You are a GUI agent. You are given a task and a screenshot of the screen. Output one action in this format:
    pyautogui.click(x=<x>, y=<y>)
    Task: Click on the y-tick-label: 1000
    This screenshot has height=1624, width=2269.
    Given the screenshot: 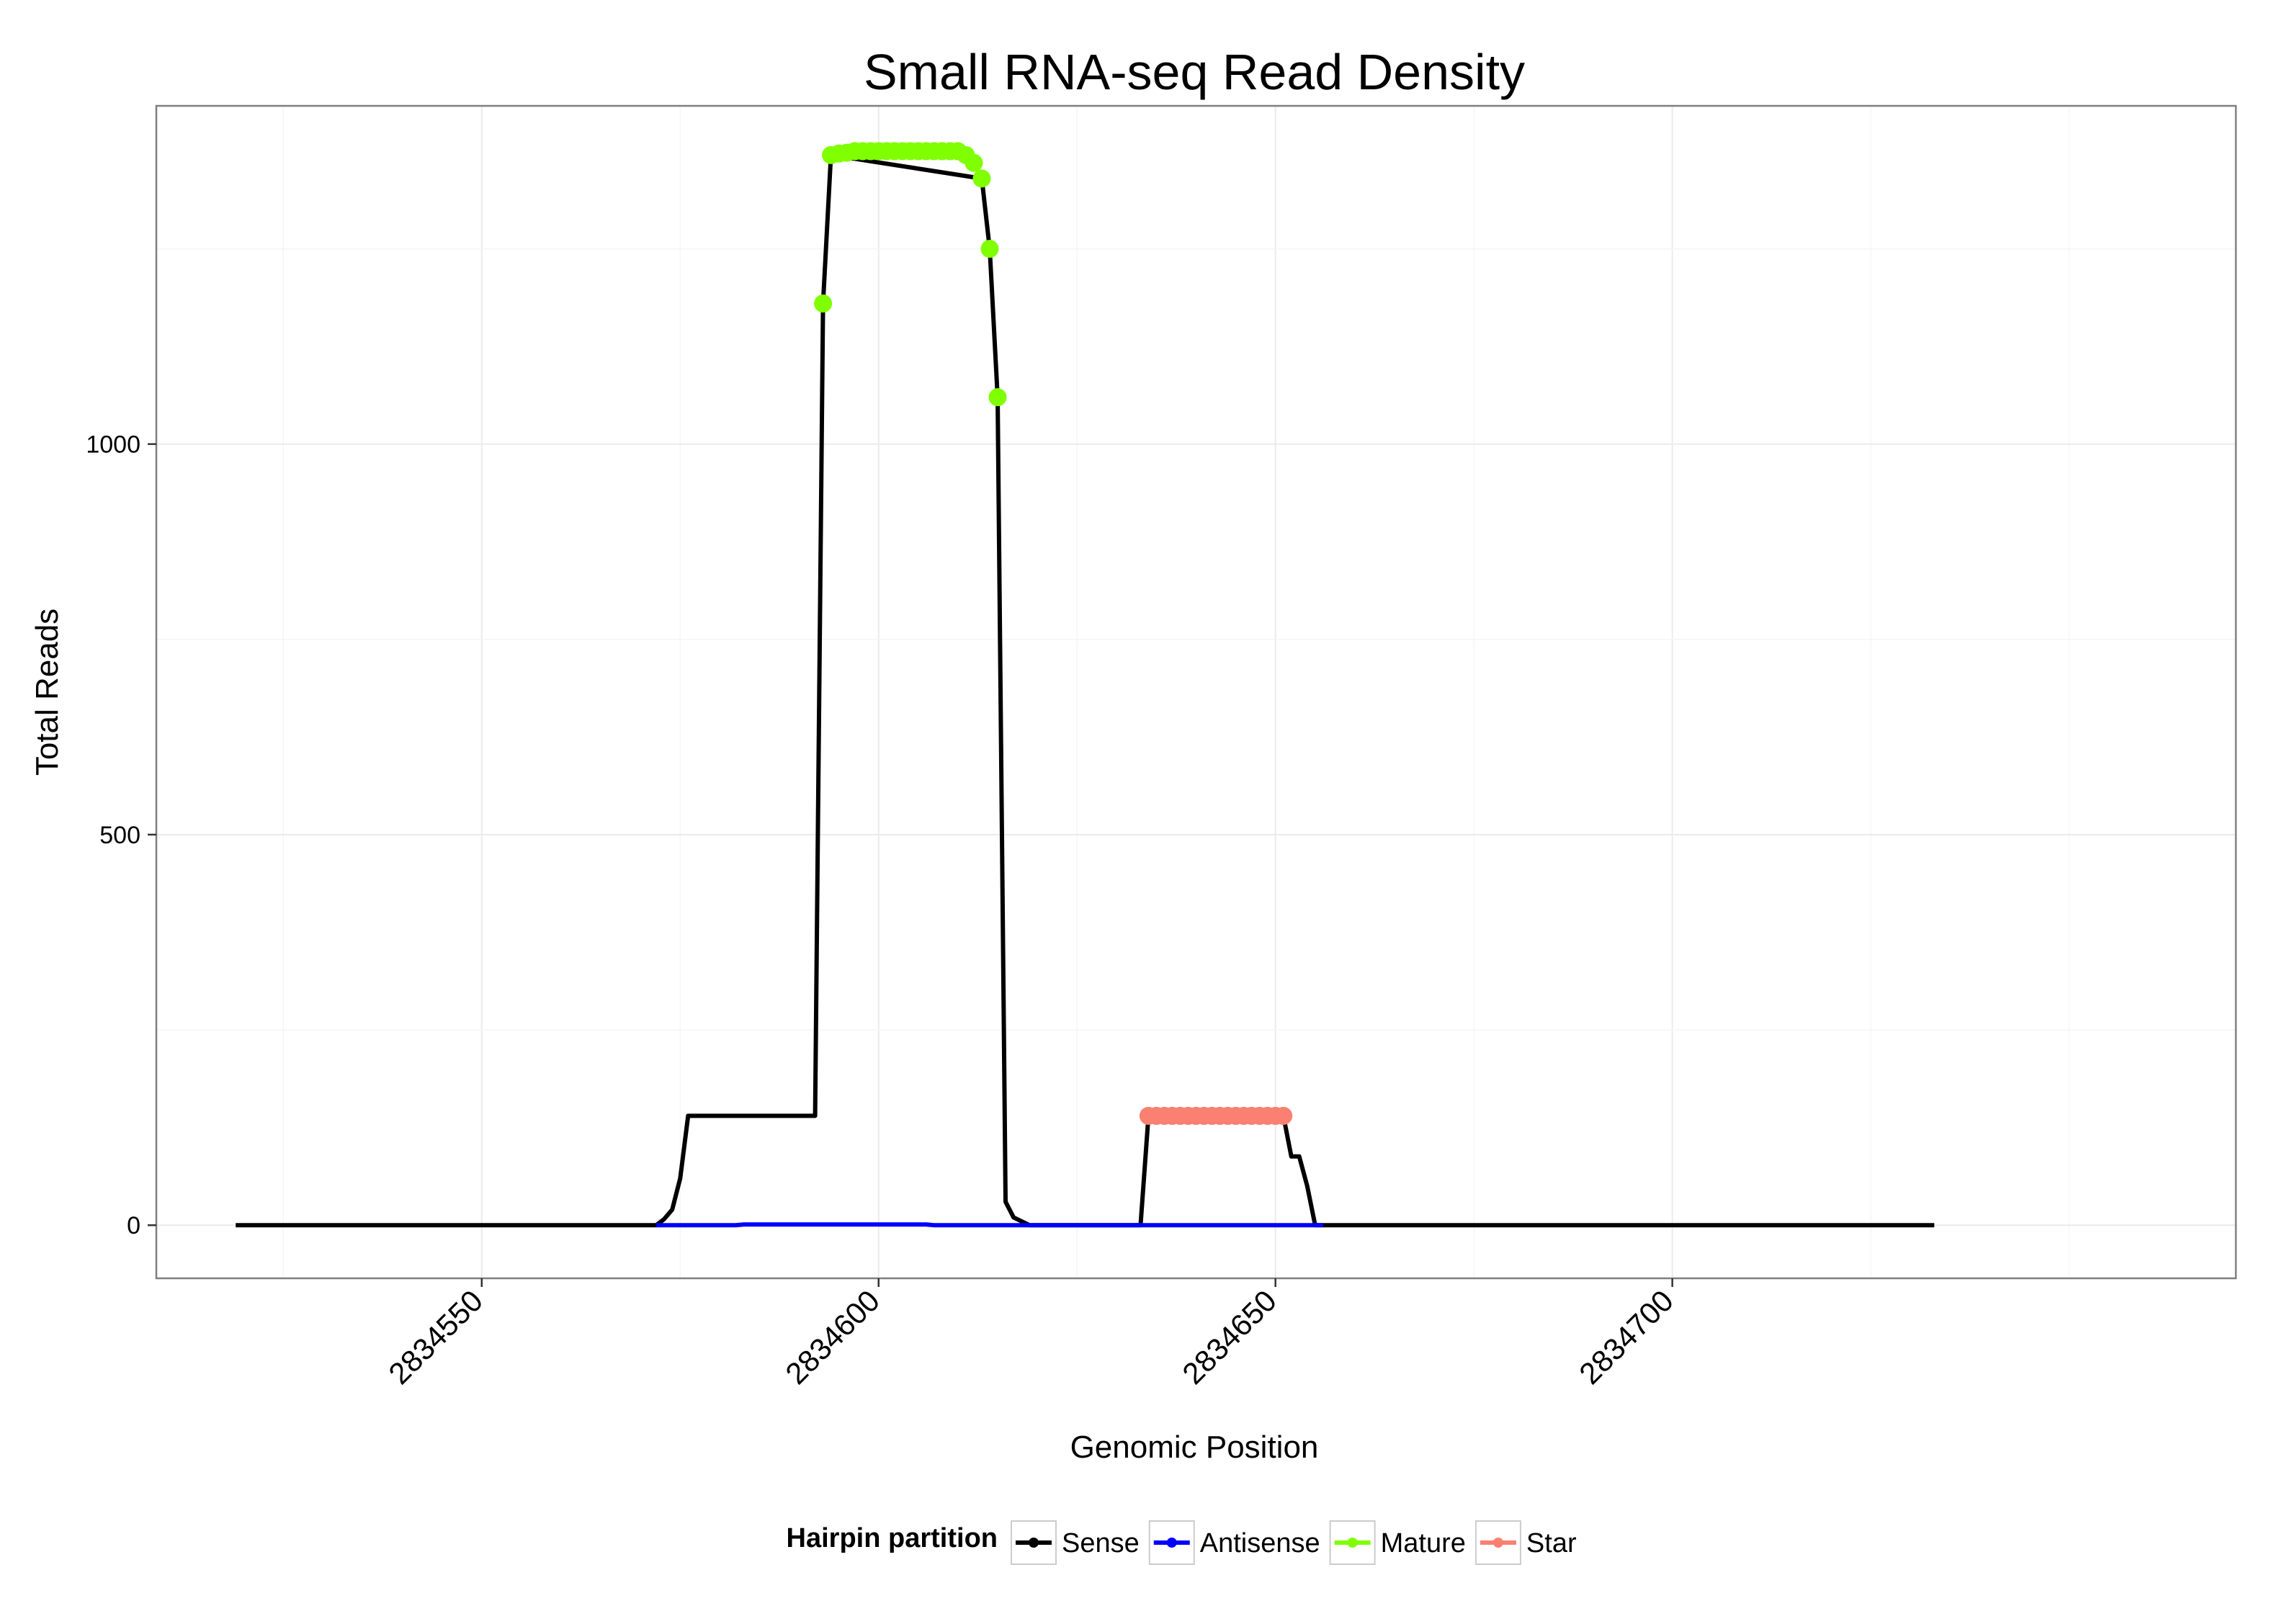 What is the action you would take?
    pyautogui.click(x=113, y=445)
    